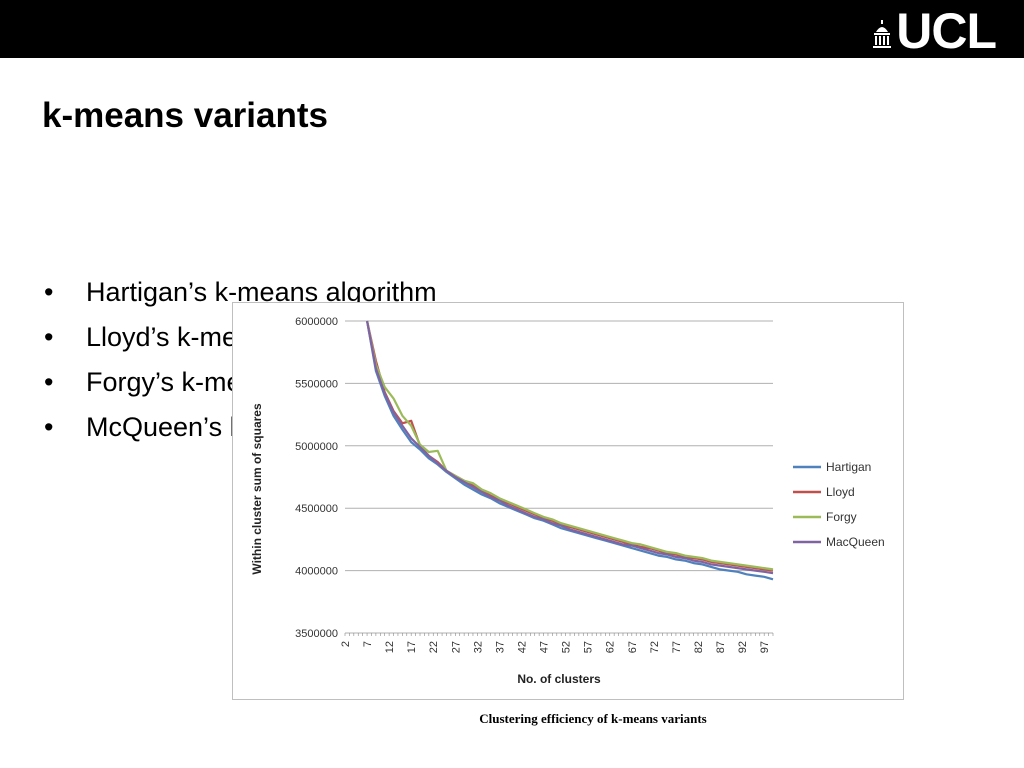  Describe the element at coordinates (882, 34) in the screenshot. I see `portico-icon` at that location.